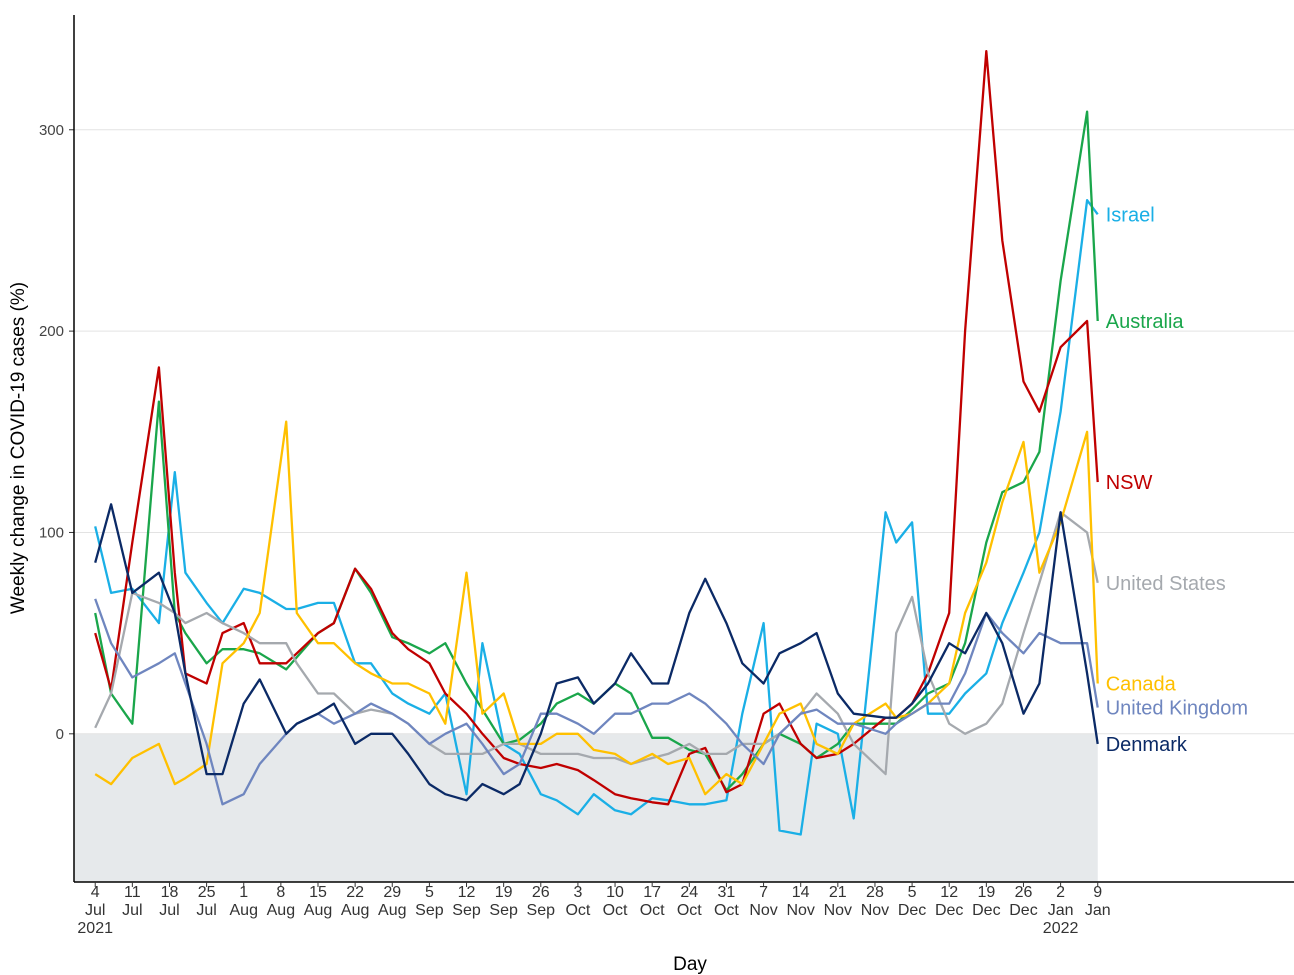 The height and width of the screenshot is (975, 1294). What do you see at coordinates (586, 807) in the screenshot?
I see `negative-shade` at bounding box center [586, 807].